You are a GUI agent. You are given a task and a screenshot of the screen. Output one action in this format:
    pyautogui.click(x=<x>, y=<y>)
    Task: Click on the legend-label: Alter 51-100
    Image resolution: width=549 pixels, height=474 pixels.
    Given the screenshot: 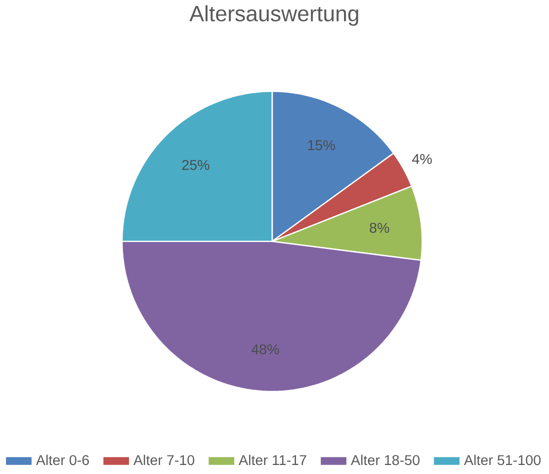 What is the action you would take?
    pyautogui.click(x=502, y=460)
    